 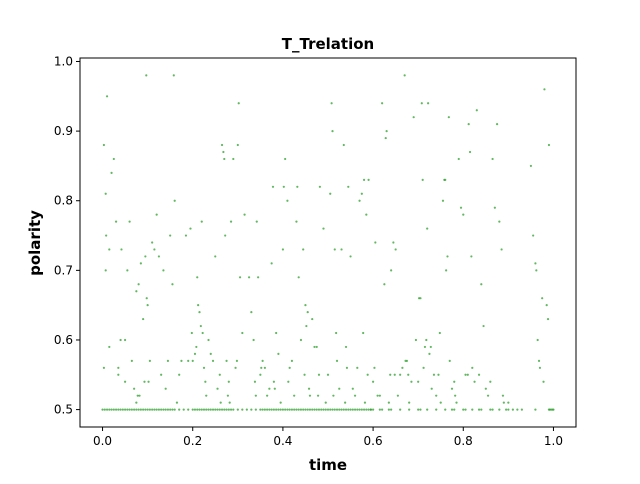 What do you see at coordinates (328, 44) in the screenshot?
I see `chart-title: T_Trelation` at bounding box center [328, 44].